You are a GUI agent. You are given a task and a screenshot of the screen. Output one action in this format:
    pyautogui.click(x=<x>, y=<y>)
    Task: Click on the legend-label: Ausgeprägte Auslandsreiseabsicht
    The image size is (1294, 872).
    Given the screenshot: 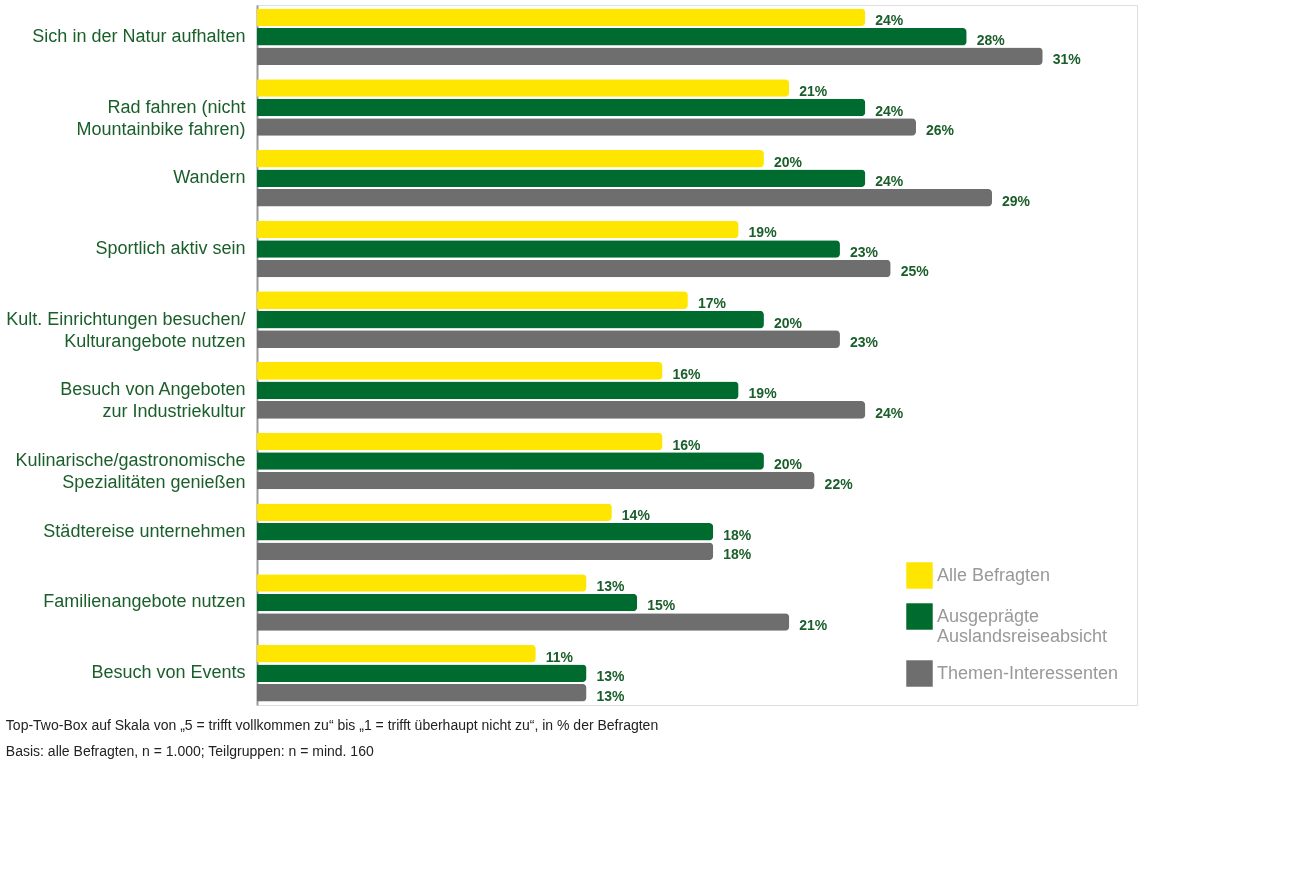 What is the action you would take?
    pyautogui.click(x=1022, y=625)
    